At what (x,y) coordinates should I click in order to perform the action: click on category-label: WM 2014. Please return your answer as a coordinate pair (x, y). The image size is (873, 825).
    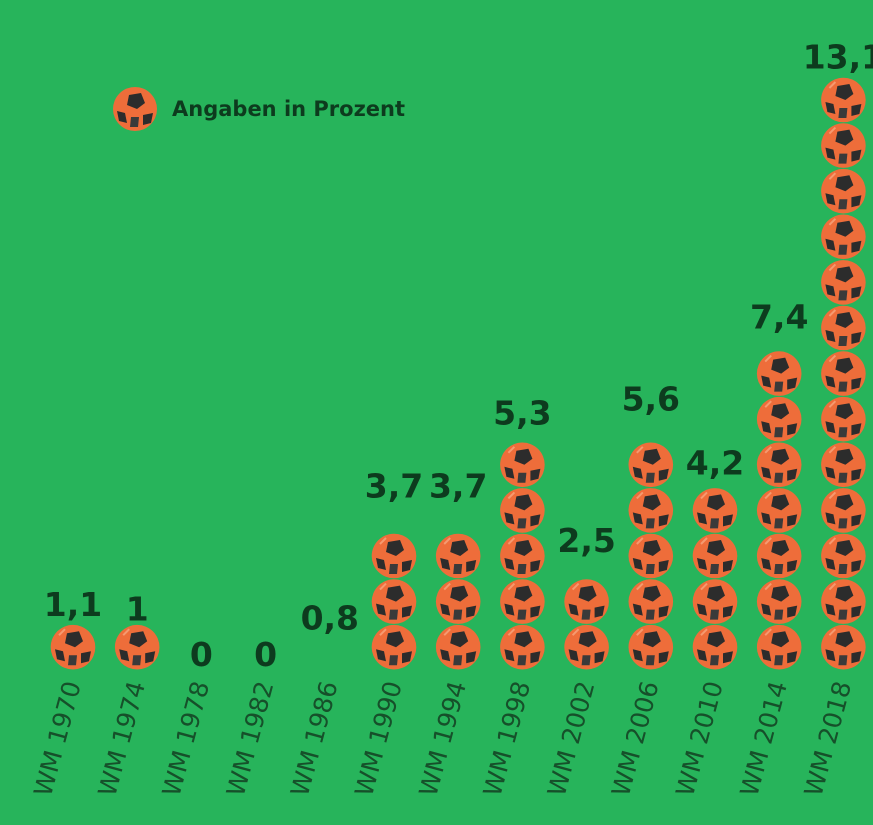
    Looking at the image, I should click on (763, 738).